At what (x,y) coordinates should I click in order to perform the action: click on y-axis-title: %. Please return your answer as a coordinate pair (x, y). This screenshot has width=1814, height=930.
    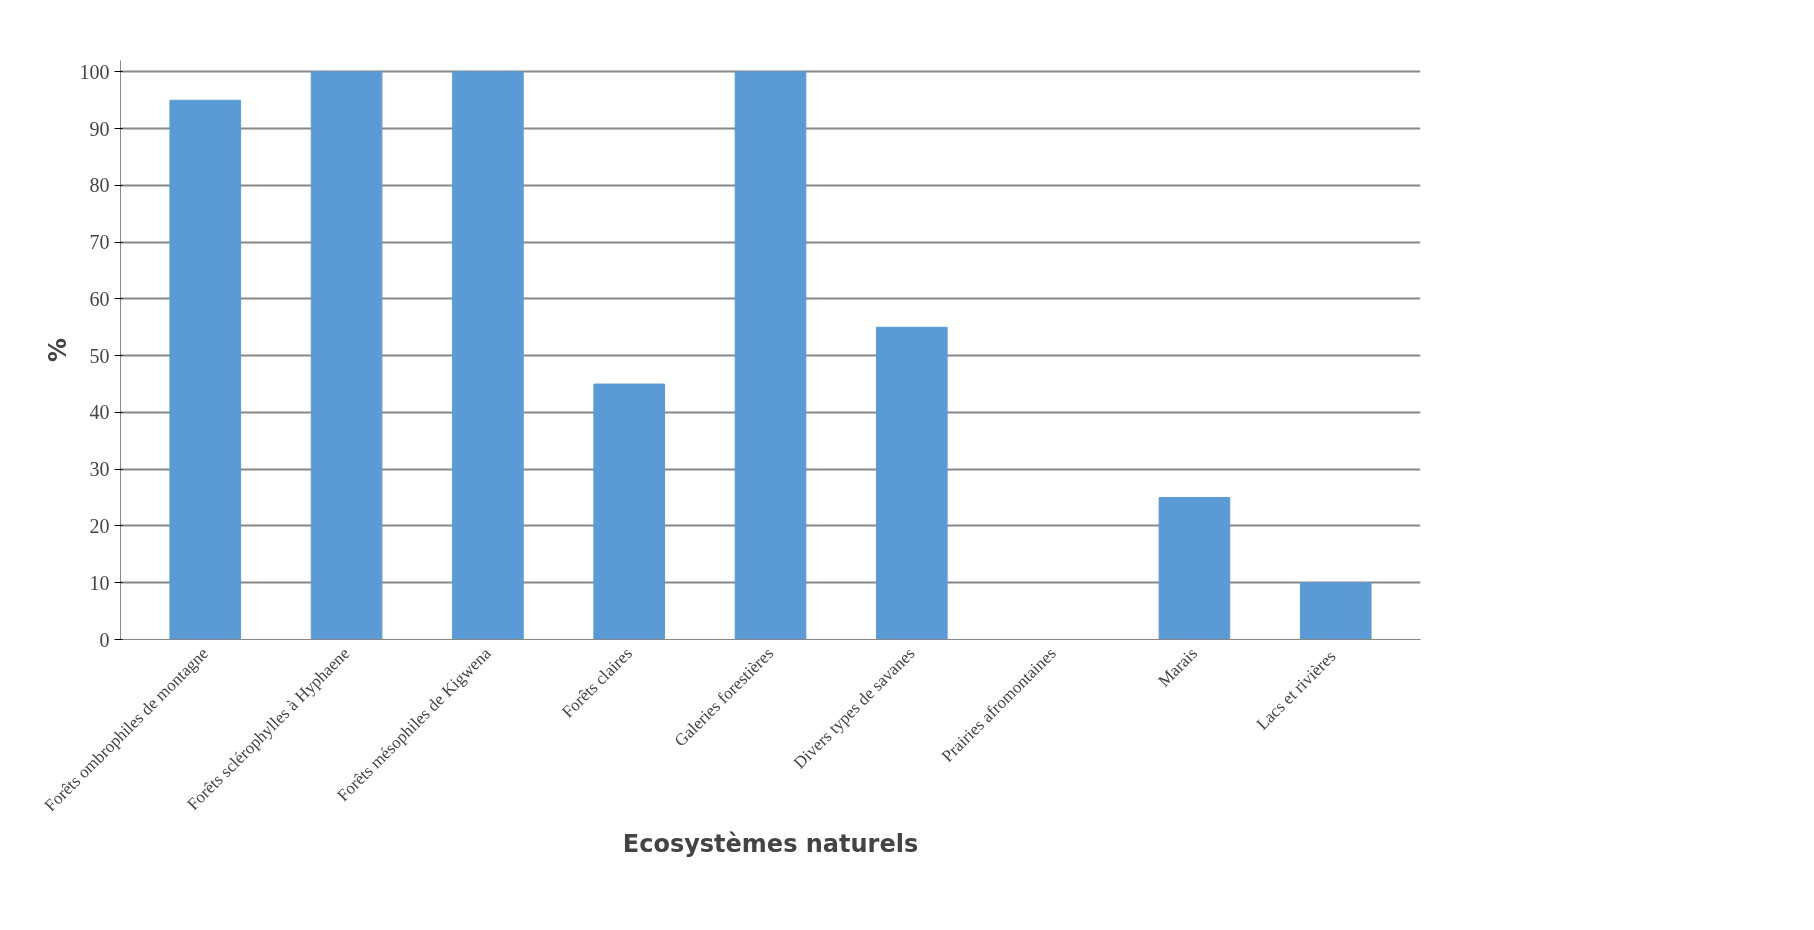
    Looking at the image, I should click on (57, 350).